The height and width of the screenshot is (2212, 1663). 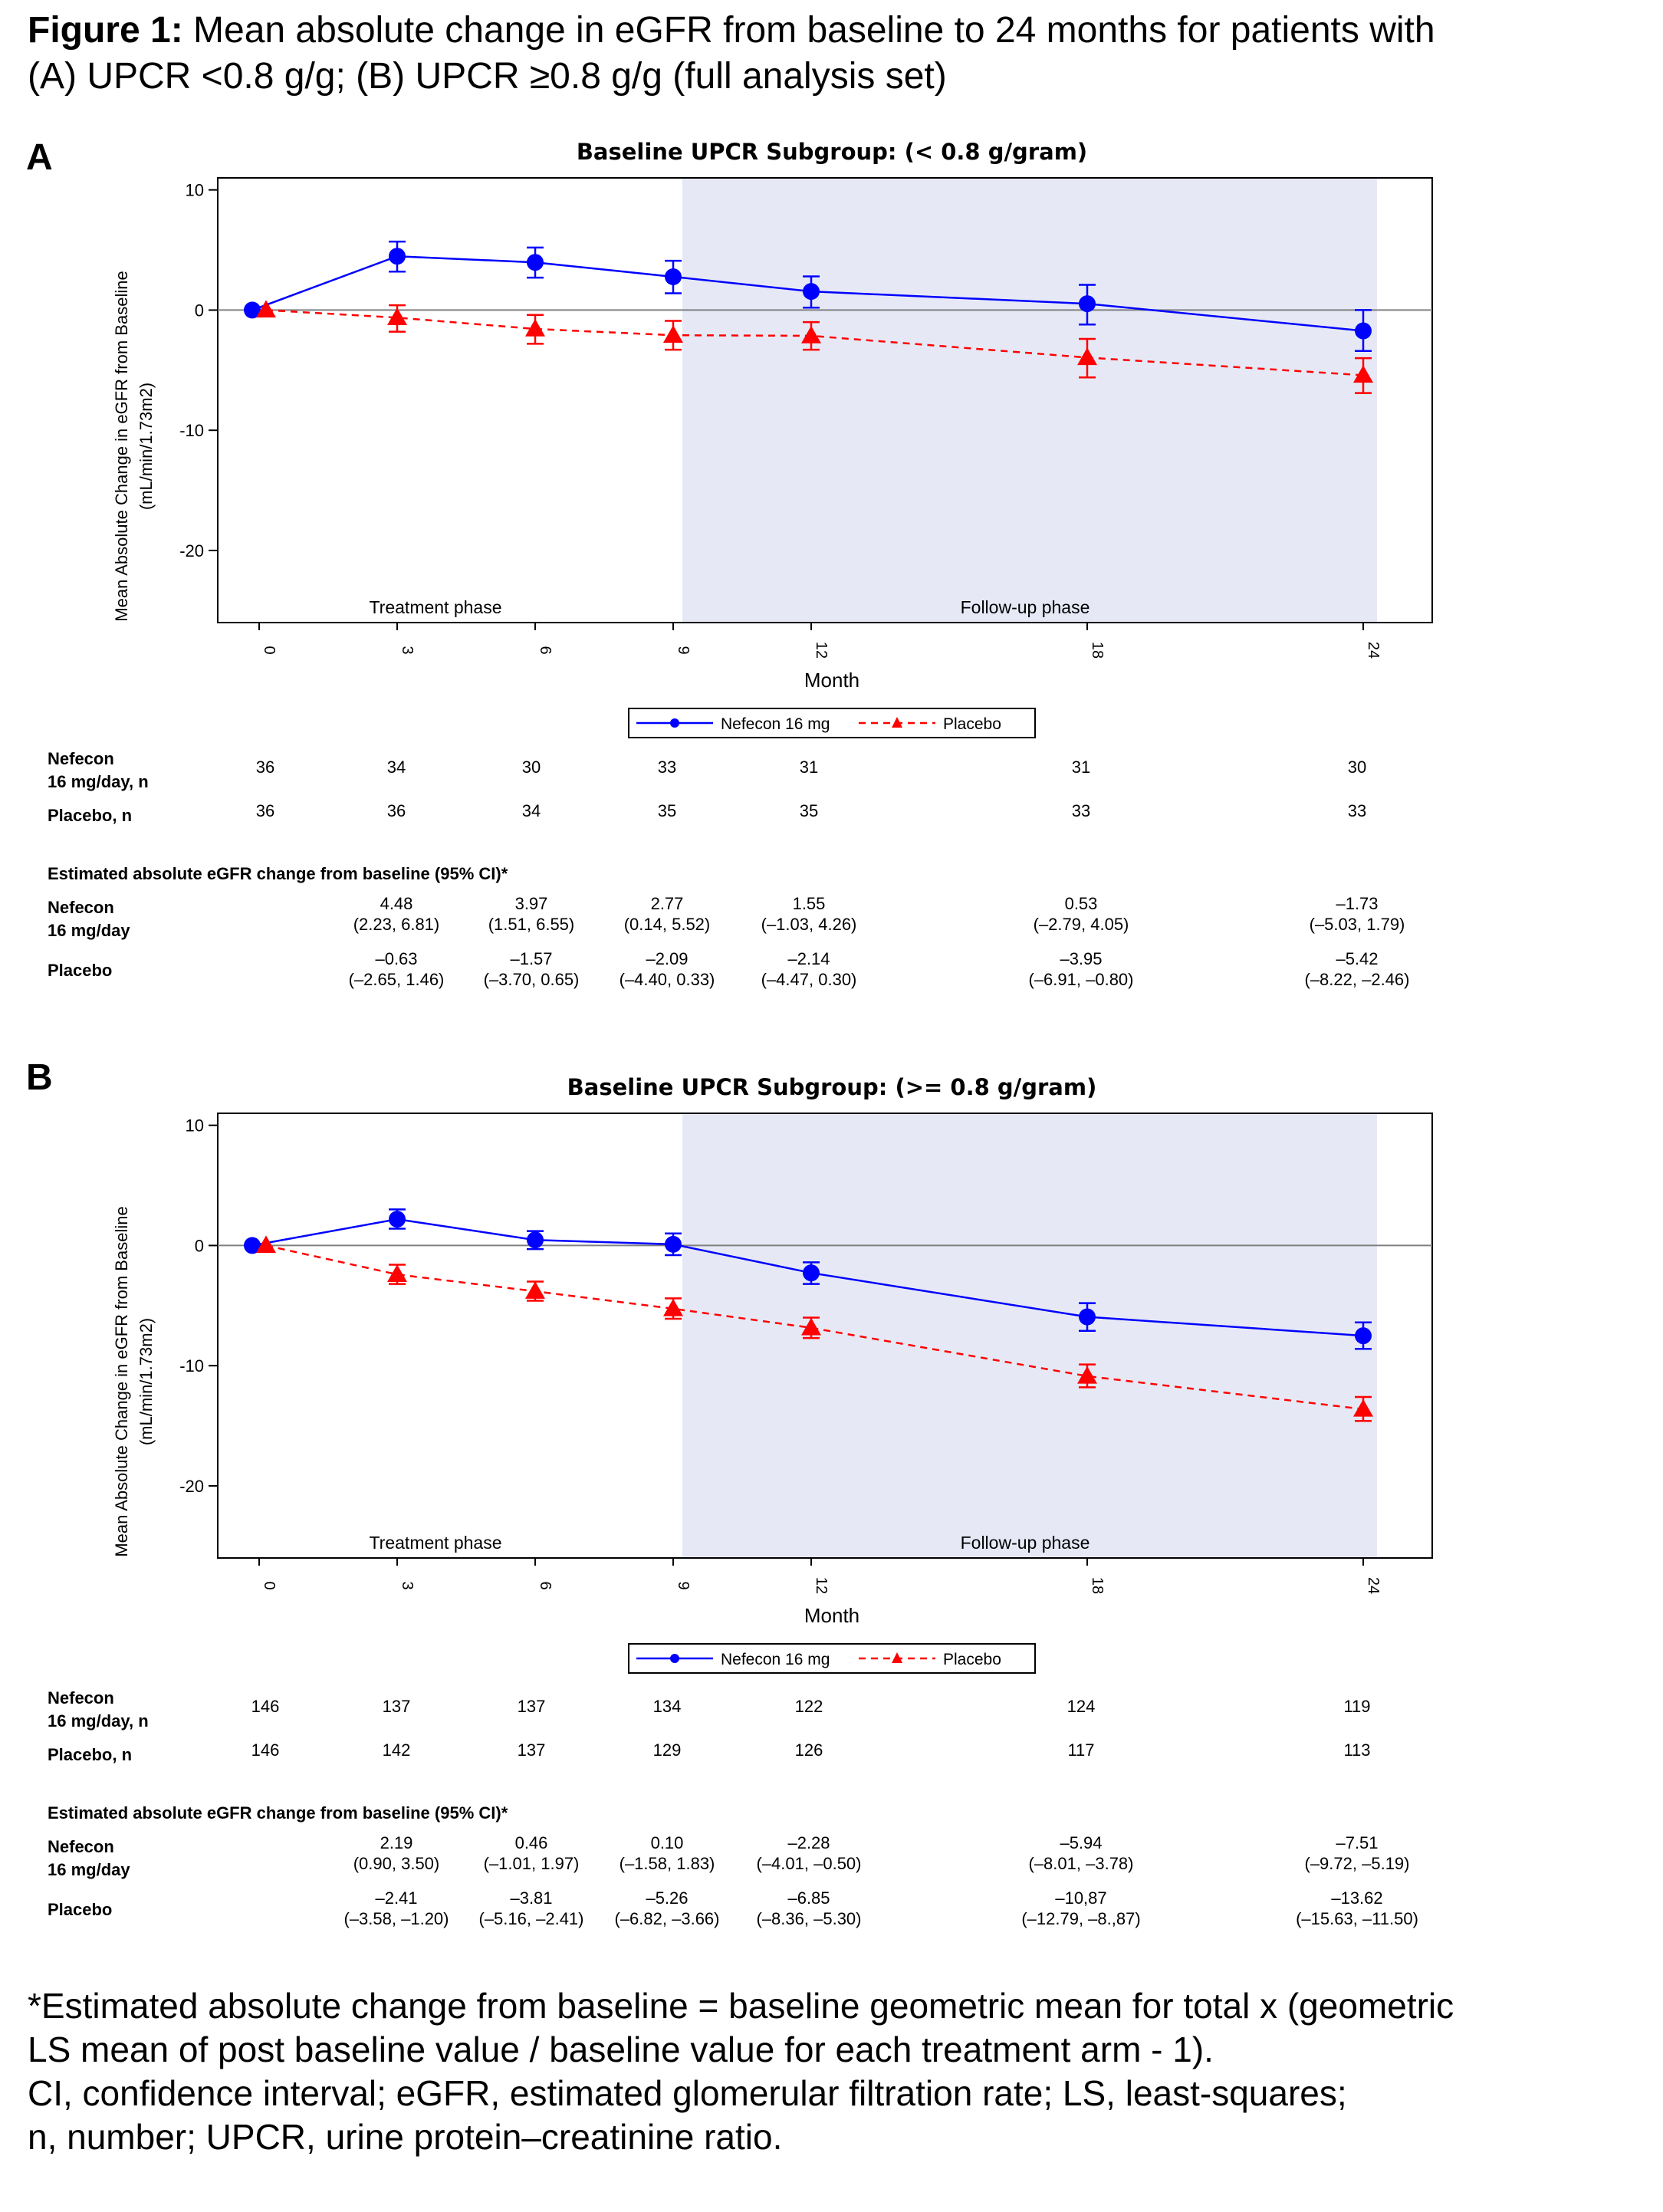 I want to click on nefecon-estimate-cell: –7.51, so click(x=1357, y=1842).